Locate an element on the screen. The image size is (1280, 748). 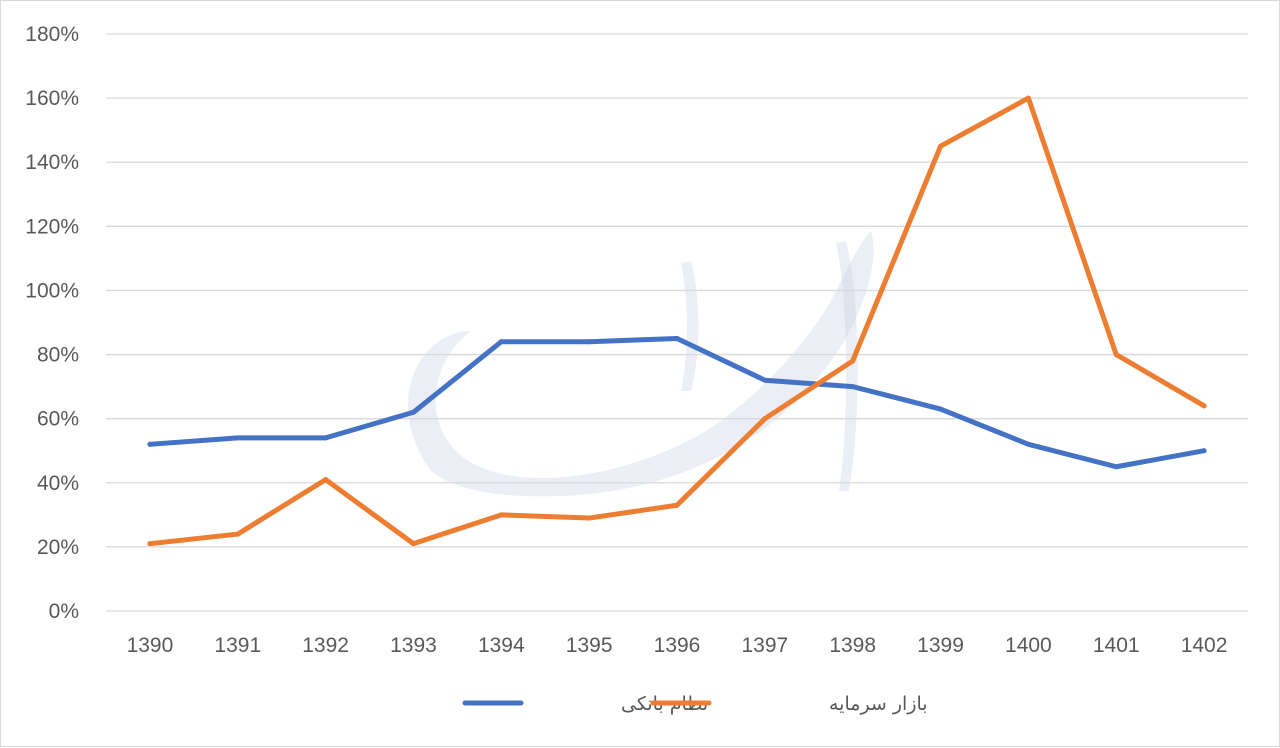
x-tick-label: 1392 is located at coordinates (325, 645).